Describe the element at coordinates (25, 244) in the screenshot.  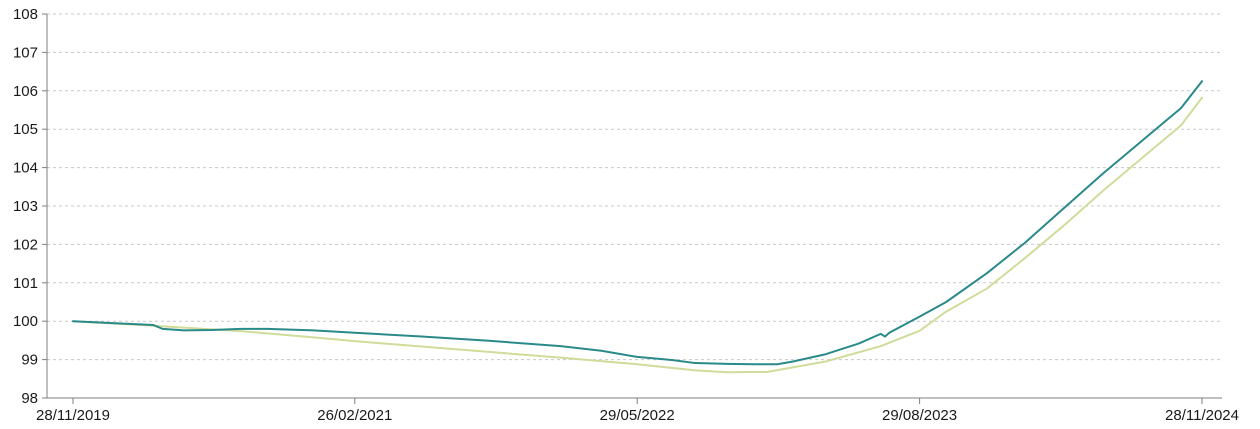
I see `y-tick-label: 102` at that location.